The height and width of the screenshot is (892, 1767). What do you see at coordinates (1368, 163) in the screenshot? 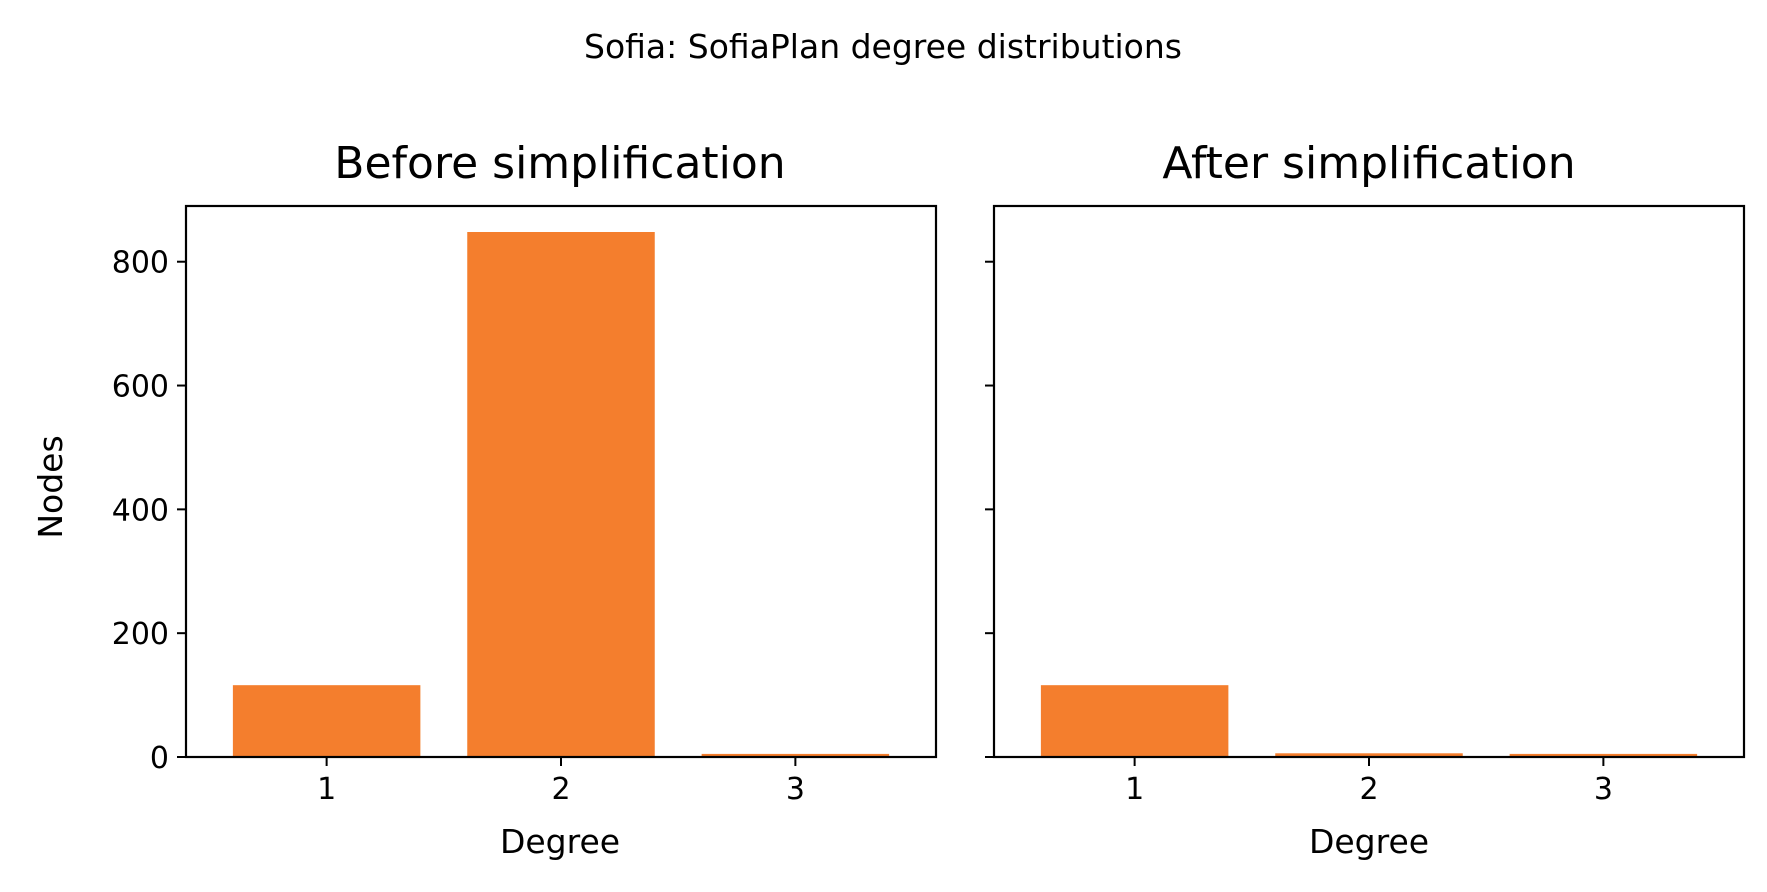
I see `panel-title-after: After simplification` at bounding box center [1368, 163].